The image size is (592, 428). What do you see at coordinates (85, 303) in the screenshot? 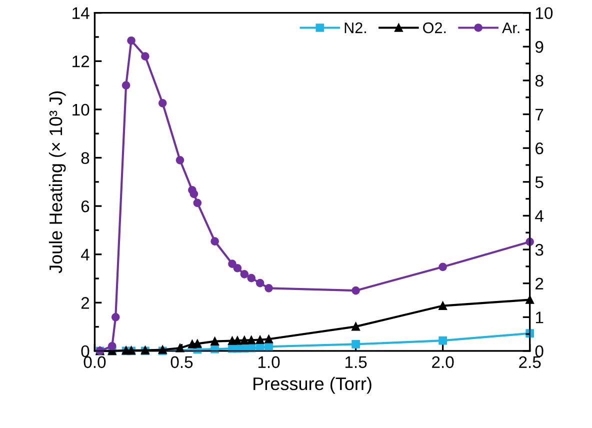
I see `y-tick-label: 2` at bounding box center [85, 303].